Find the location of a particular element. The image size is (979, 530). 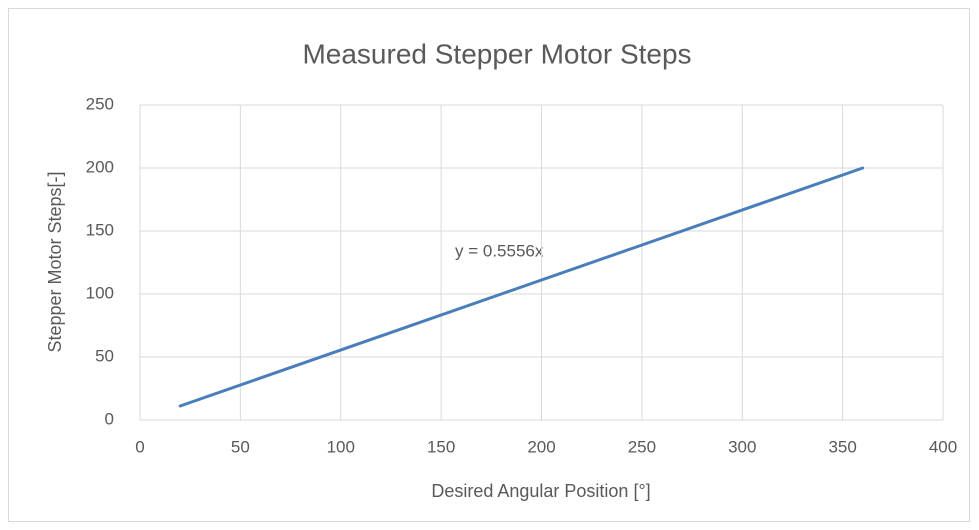

x-tick-label: 50 is located at coordinates (240, 446).